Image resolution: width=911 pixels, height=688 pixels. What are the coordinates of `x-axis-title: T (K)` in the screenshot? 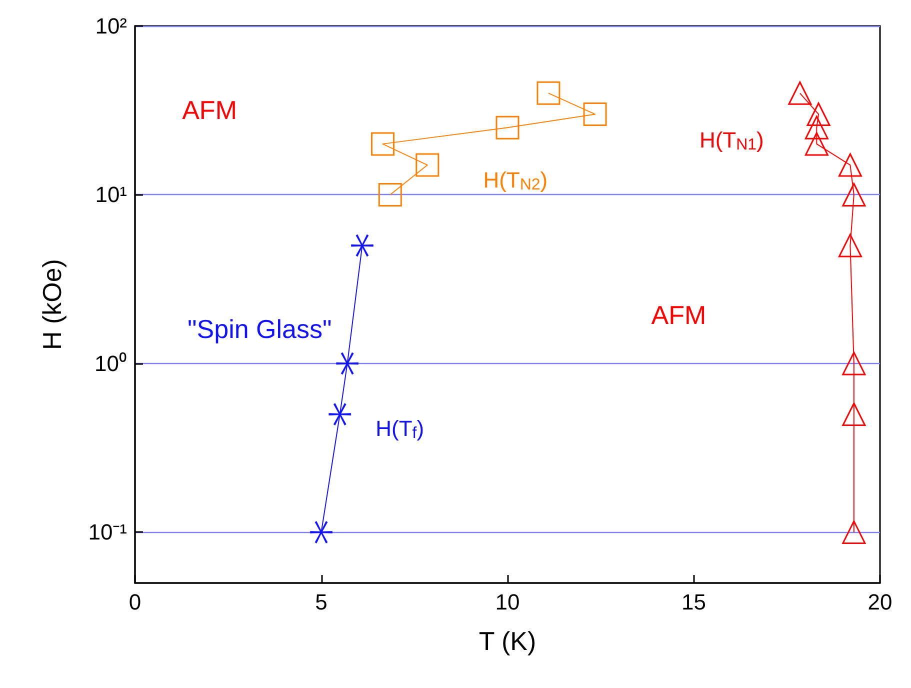 It's located at (507, 641).